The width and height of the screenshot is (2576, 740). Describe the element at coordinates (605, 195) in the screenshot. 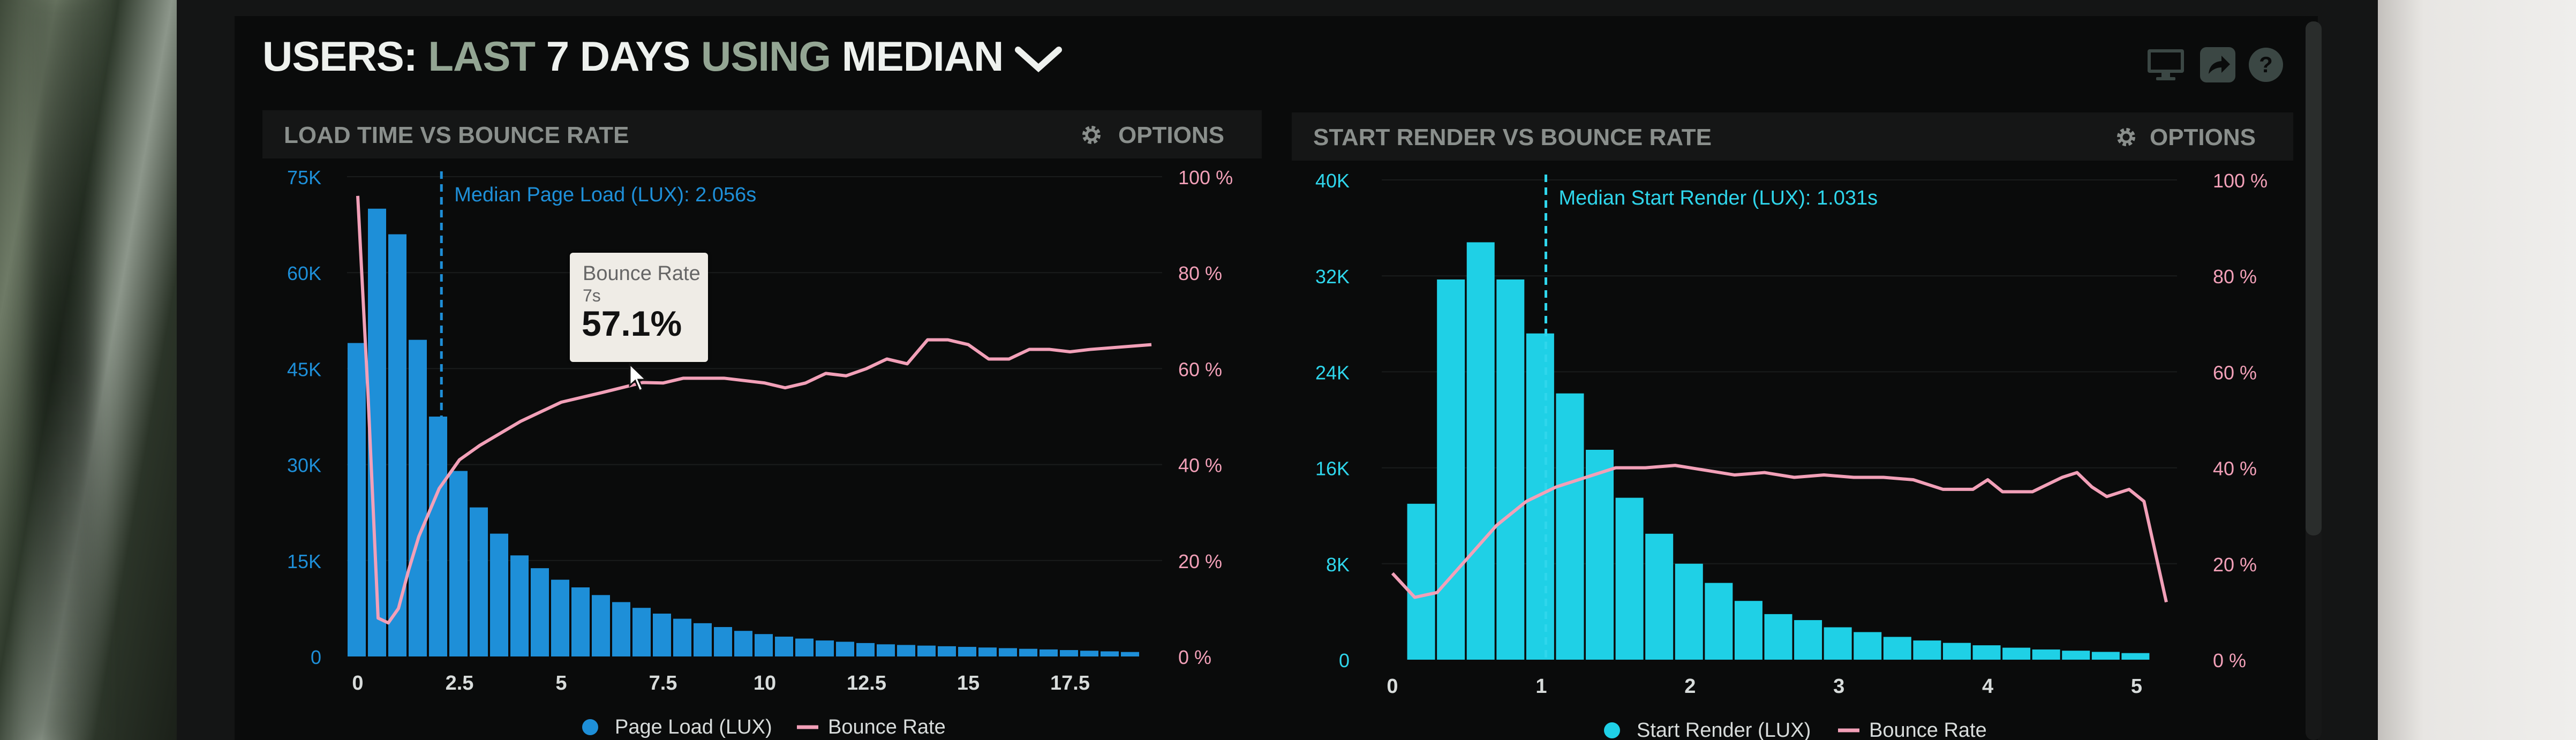

I see `median-marker-label: Median Page Load (LUX): 2.056s` at that location.